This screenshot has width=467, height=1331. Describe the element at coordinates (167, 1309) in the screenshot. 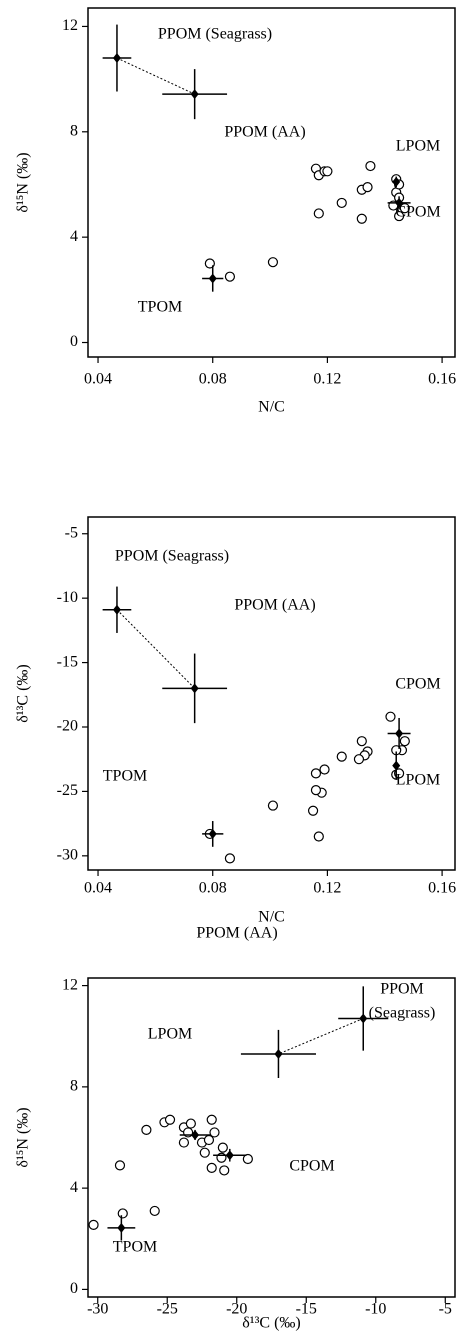

I see `x-tick-label: -25` at that location.